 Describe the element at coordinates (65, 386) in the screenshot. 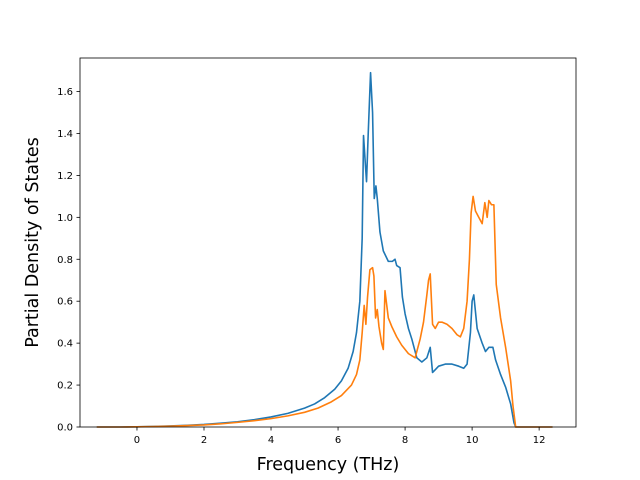

I see `y-tick-label: 0.2` at that location.